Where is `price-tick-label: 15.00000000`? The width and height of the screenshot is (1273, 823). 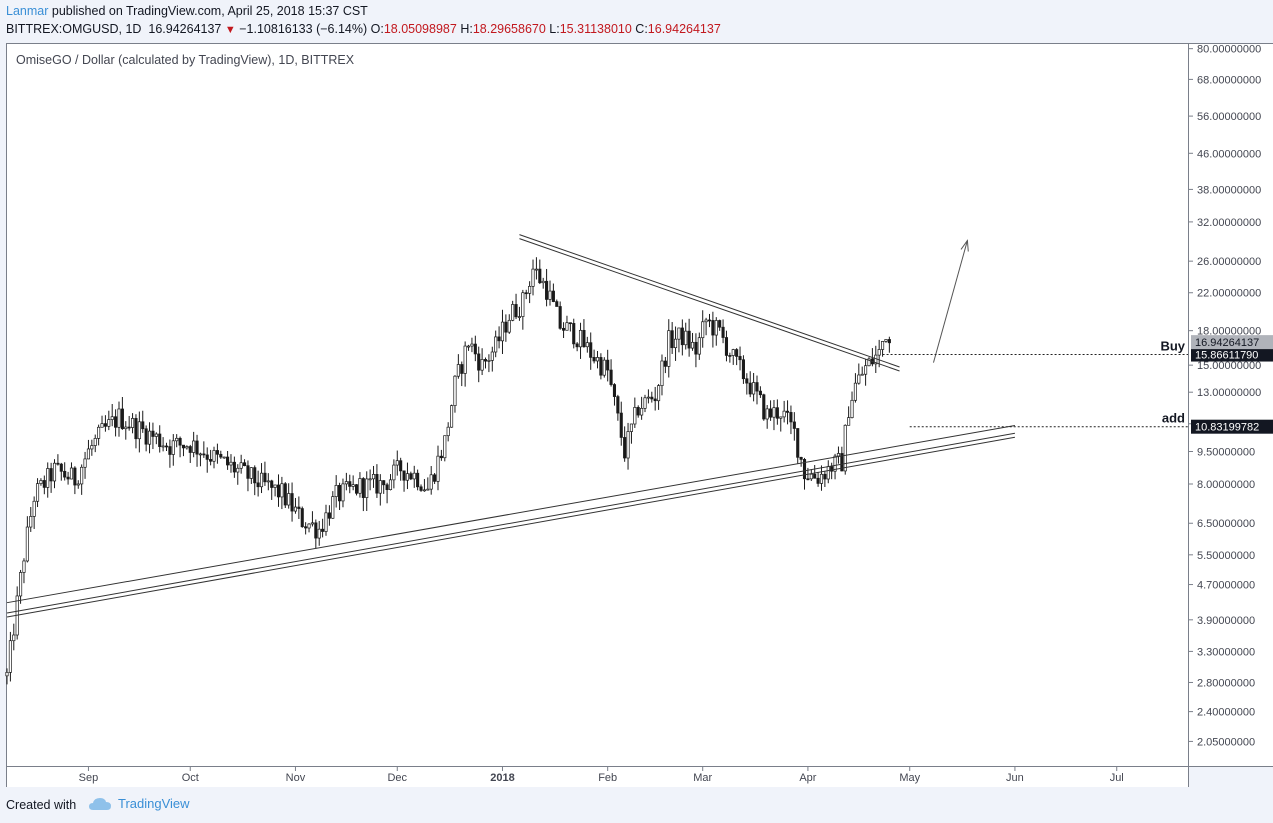
price-tick-label: 15.00000000 is located at coordinates (1229, 366).